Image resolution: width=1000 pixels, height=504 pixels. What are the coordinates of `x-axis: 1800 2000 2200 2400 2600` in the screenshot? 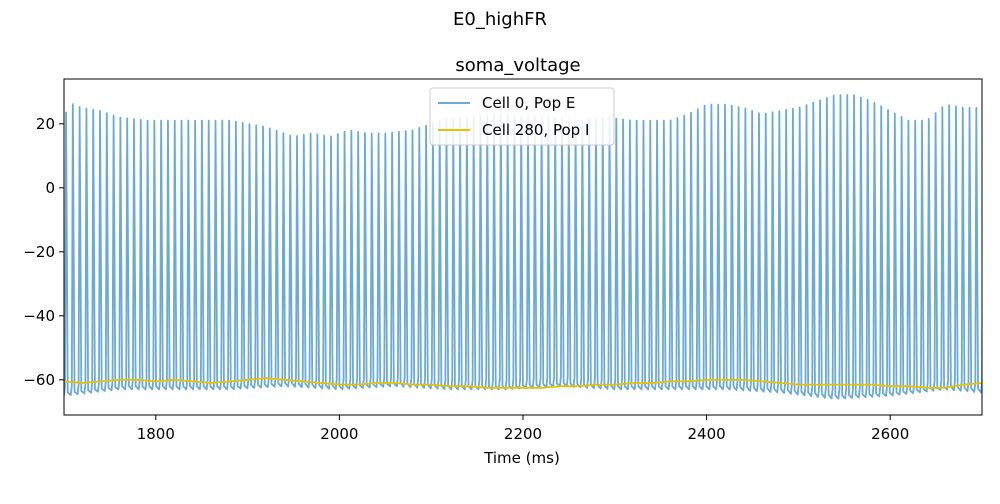 It's located at (523, 429).